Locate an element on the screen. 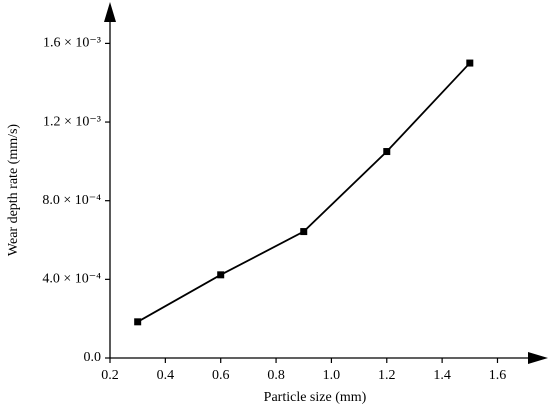 This screenshot has height=411, width=550. x-axis-arrow is located at coordinates (538, 358).